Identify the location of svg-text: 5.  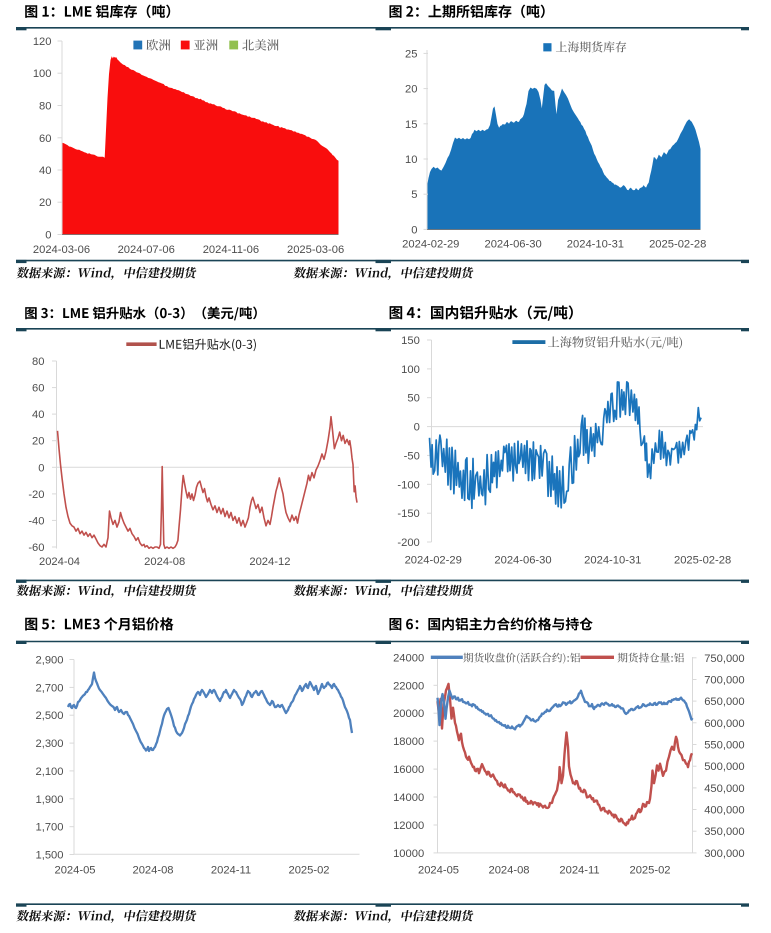
(414, 195).